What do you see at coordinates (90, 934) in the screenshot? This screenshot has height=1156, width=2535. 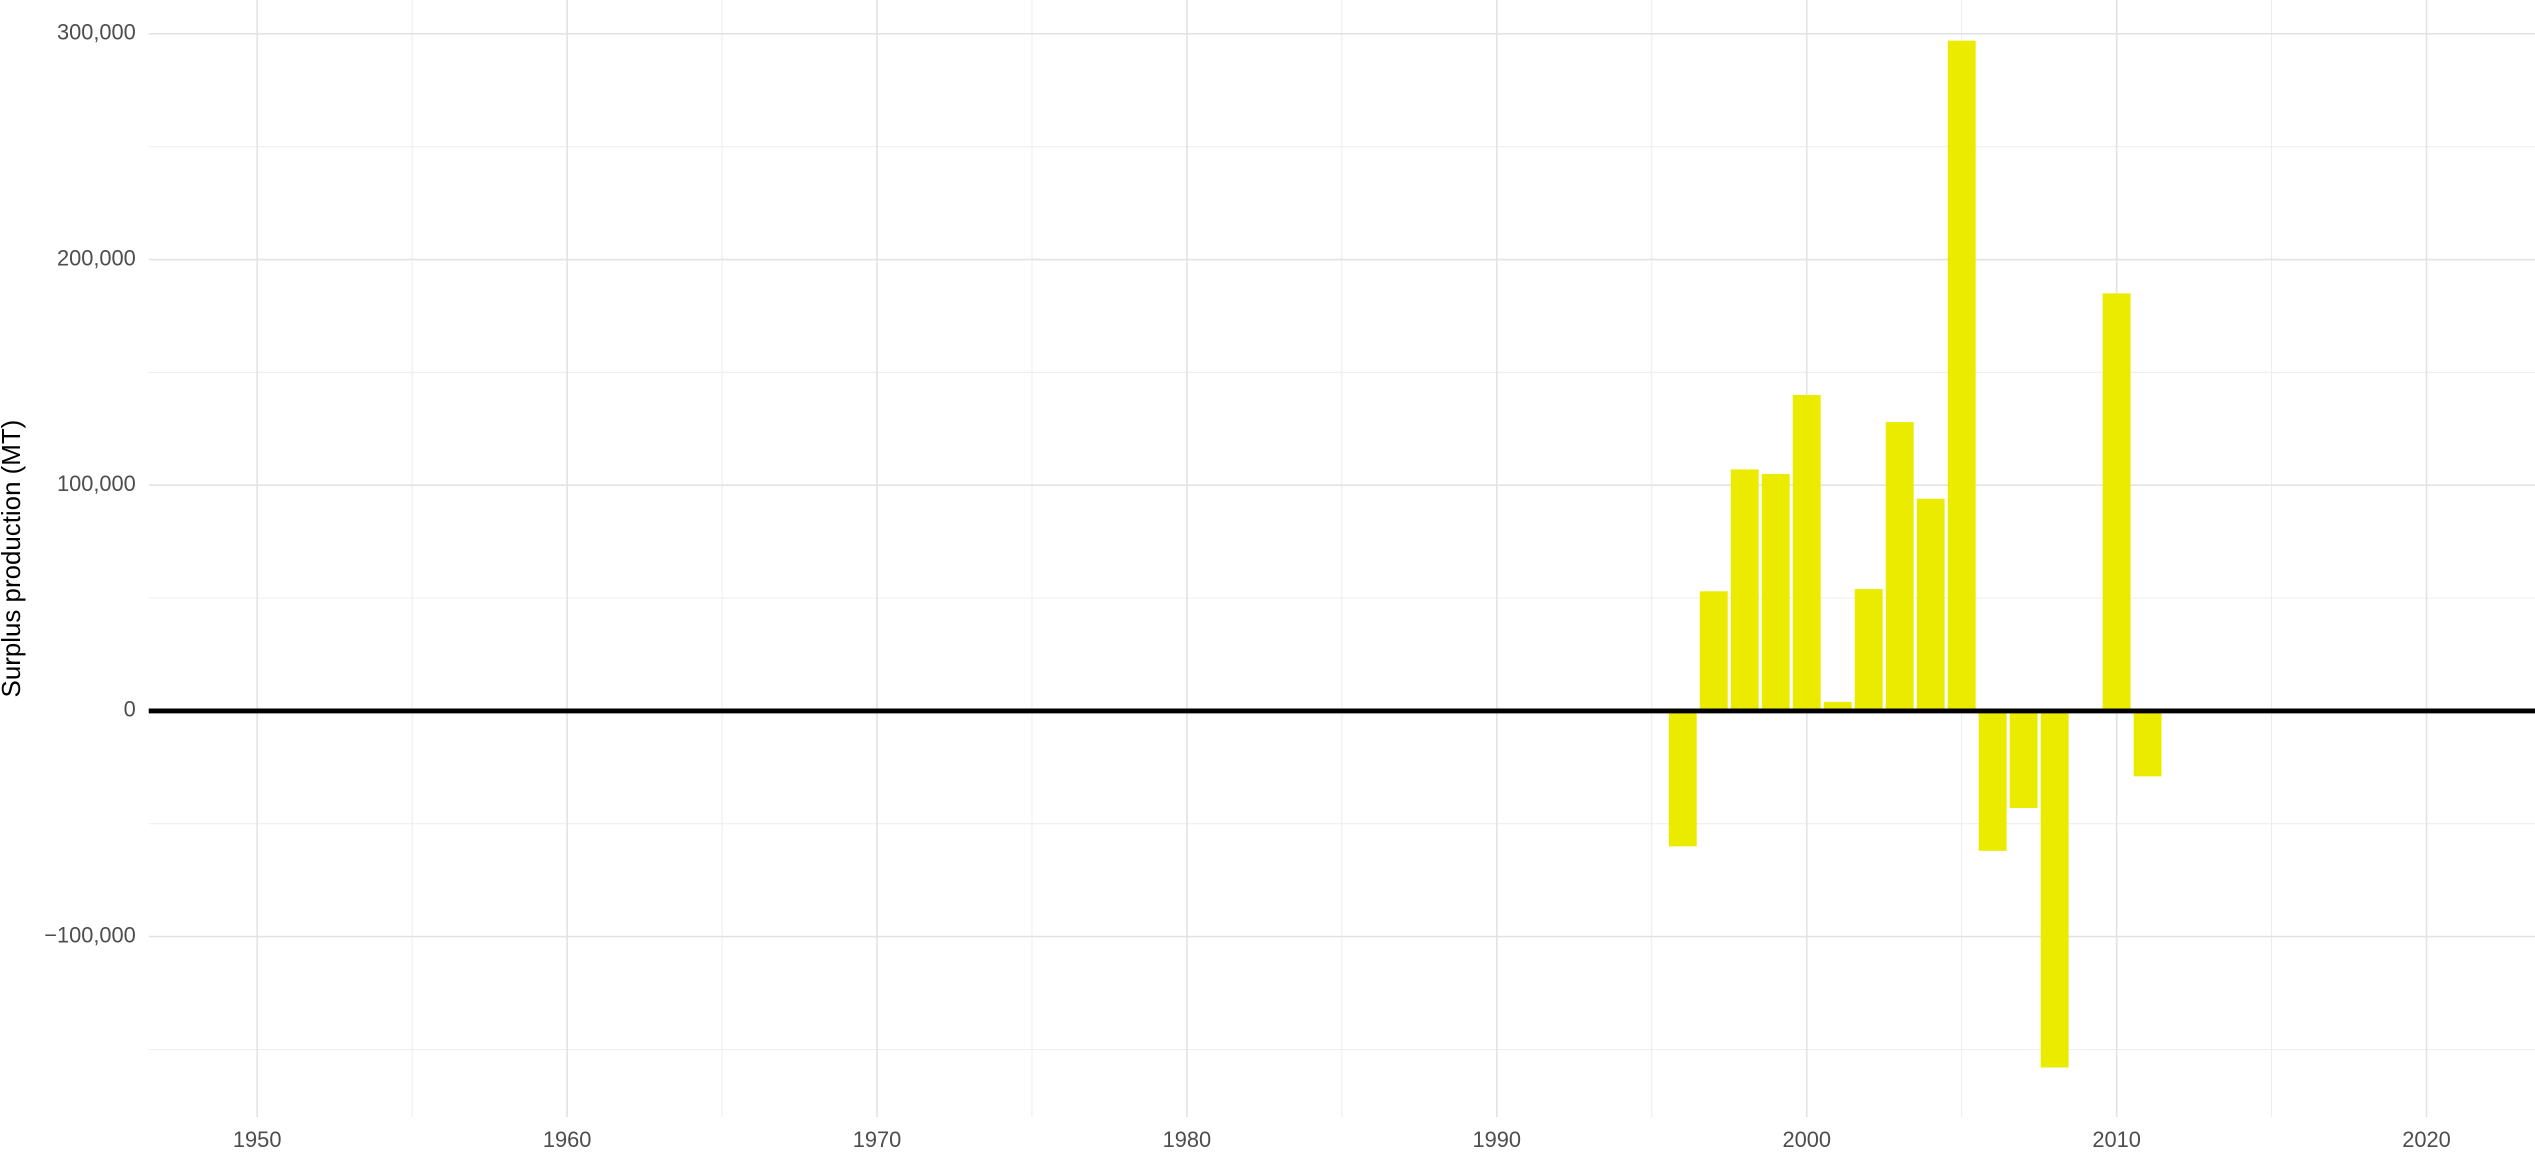 I see `y-tick-label: −100,000` at bounding box center [90, 934].